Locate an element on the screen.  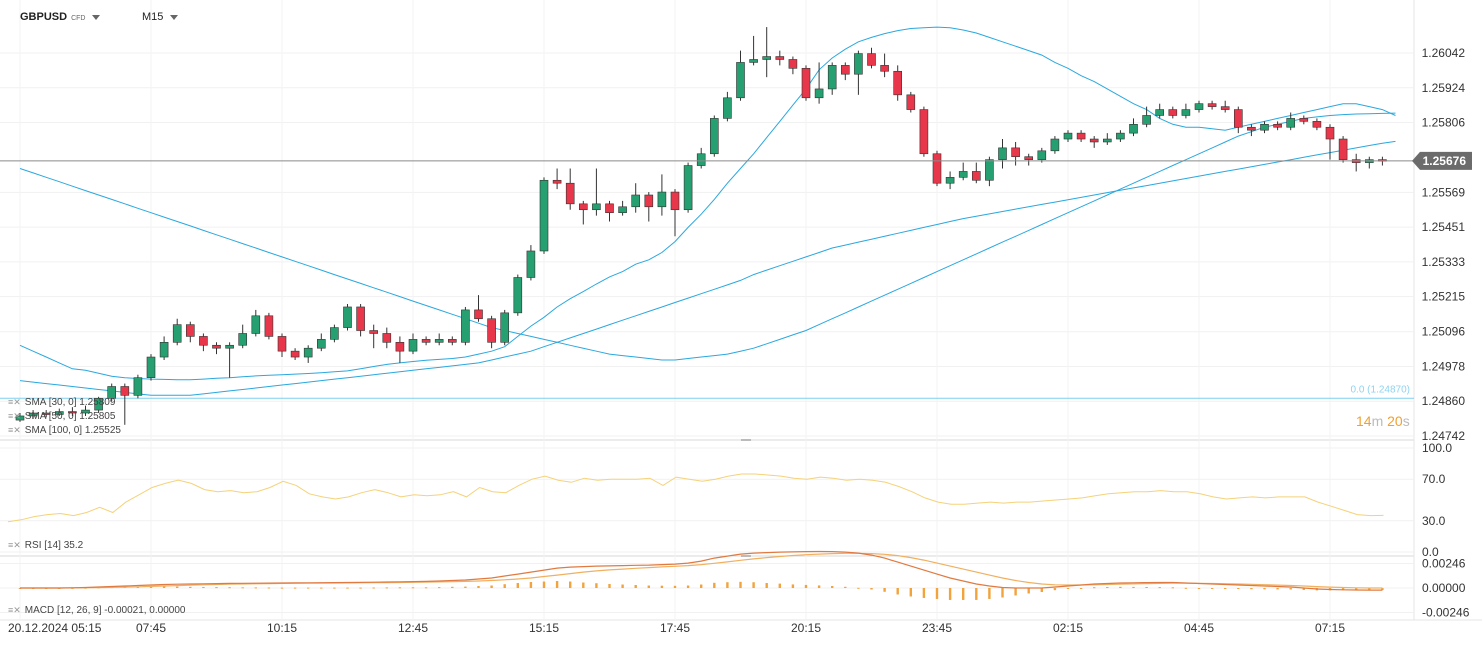
symbol-selector: GBPUSD CFD is located at coordinates (60, 17).